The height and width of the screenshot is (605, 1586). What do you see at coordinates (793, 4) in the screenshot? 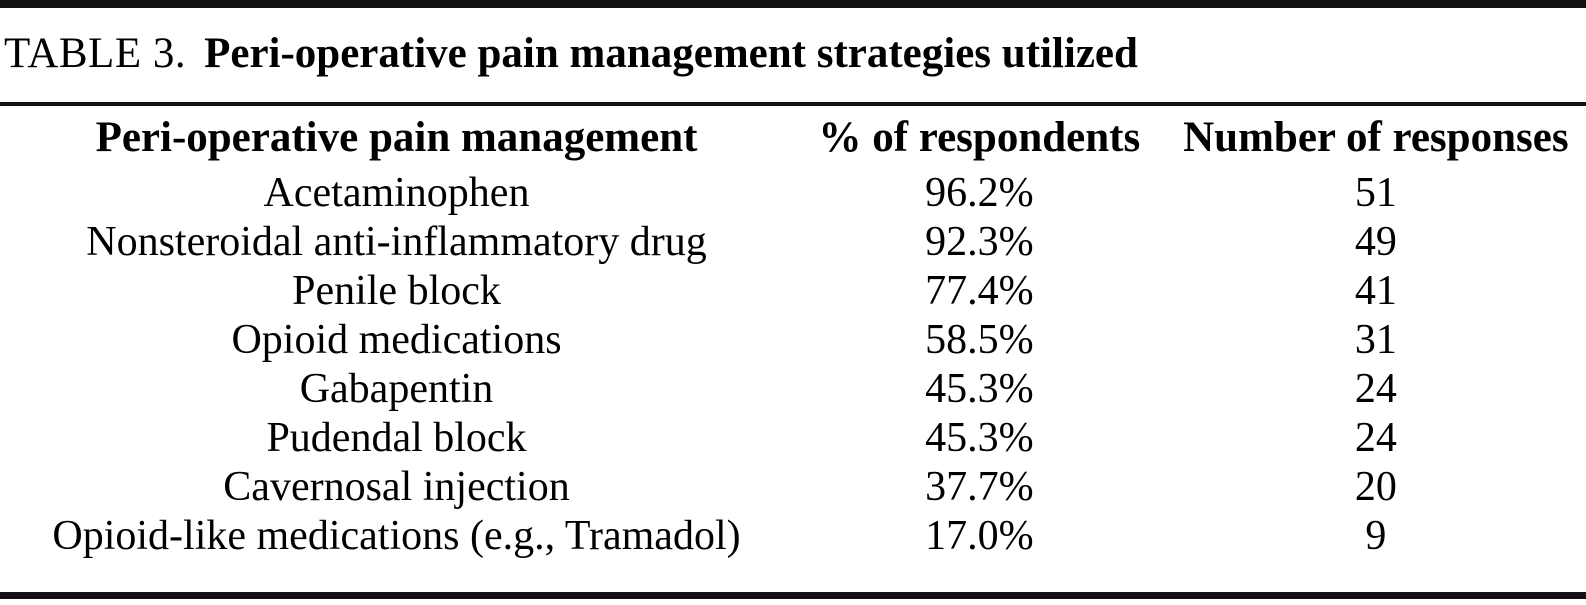
I see `top-rule` at bounding box center [793, 4].